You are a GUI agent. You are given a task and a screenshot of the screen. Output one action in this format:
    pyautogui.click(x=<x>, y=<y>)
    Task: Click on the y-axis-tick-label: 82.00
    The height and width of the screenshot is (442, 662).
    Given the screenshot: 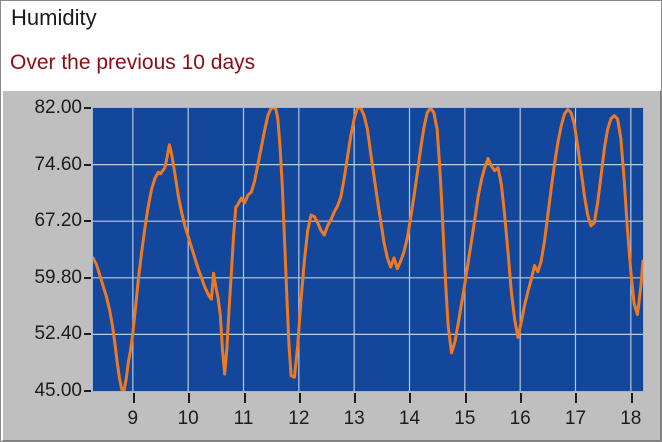 What is the action you would take?
    pyautogui.click(x=58, y=107)
    